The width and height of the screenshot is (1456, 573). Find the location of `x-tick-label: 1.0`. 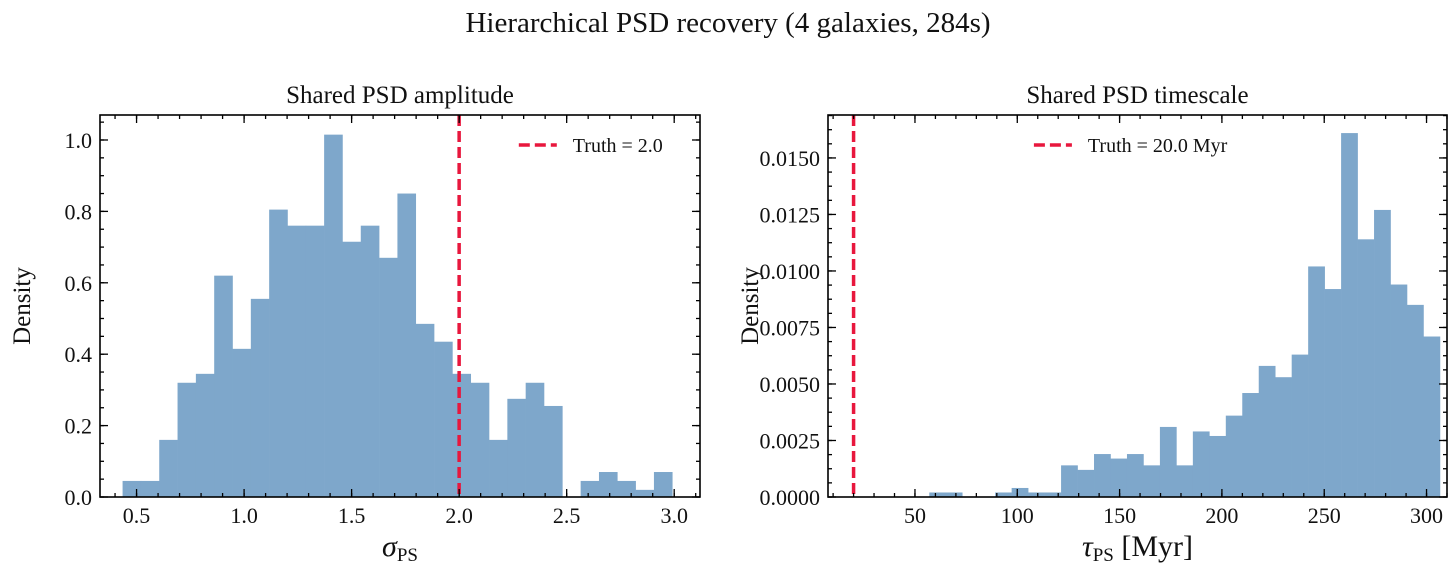

x-tick-label: 1.0 is located at coordinates (244, 515).